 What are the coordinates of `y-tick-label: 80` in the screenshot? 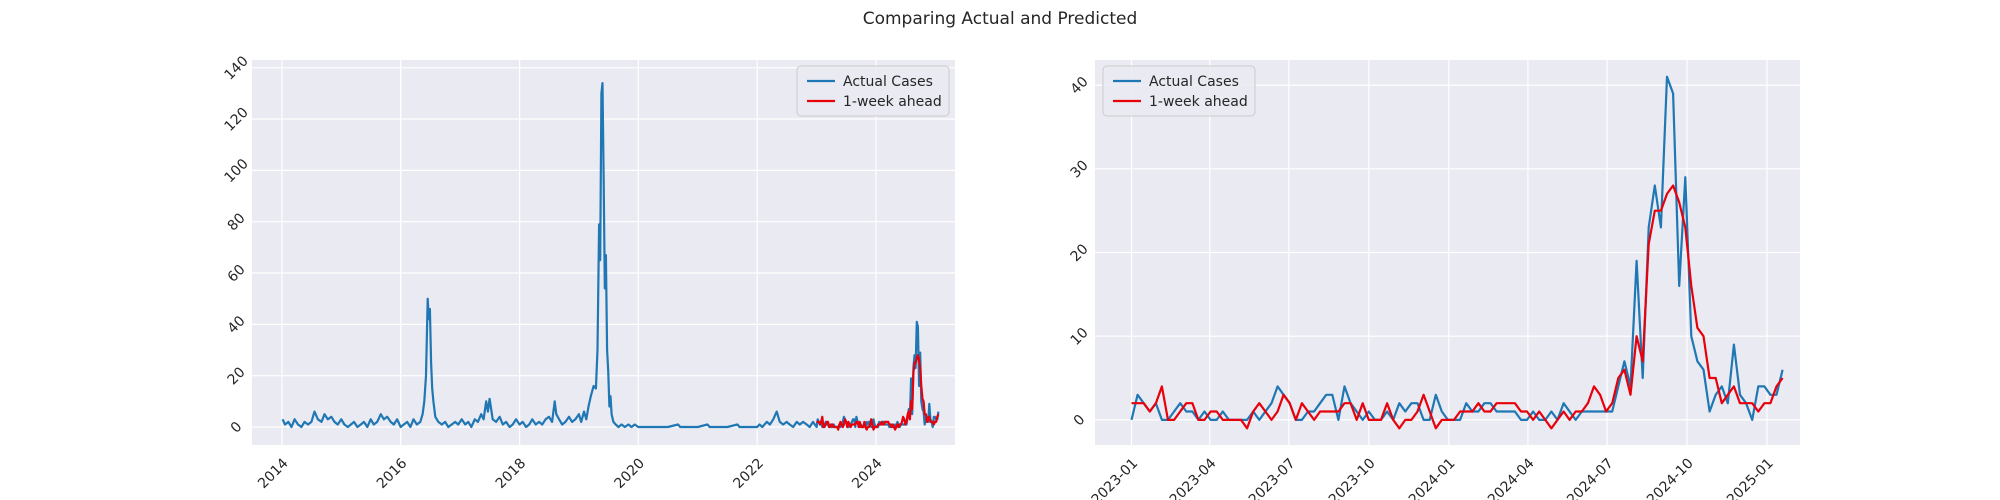 It's located at (237, 222).